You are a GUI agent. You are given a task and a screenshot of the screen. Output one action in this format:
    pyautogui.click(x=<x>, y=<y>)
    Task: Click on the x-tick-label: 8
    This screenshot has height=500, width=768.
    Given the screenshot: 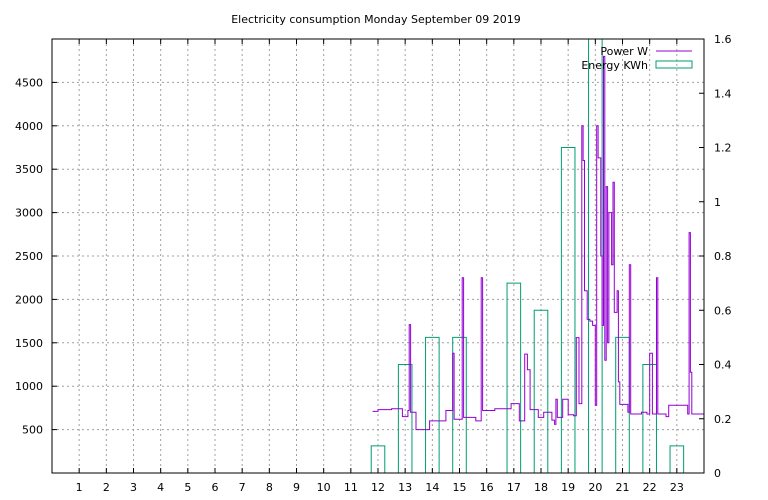 What is the action you would take?
    pyautogui.click(x=269, y=487)
    